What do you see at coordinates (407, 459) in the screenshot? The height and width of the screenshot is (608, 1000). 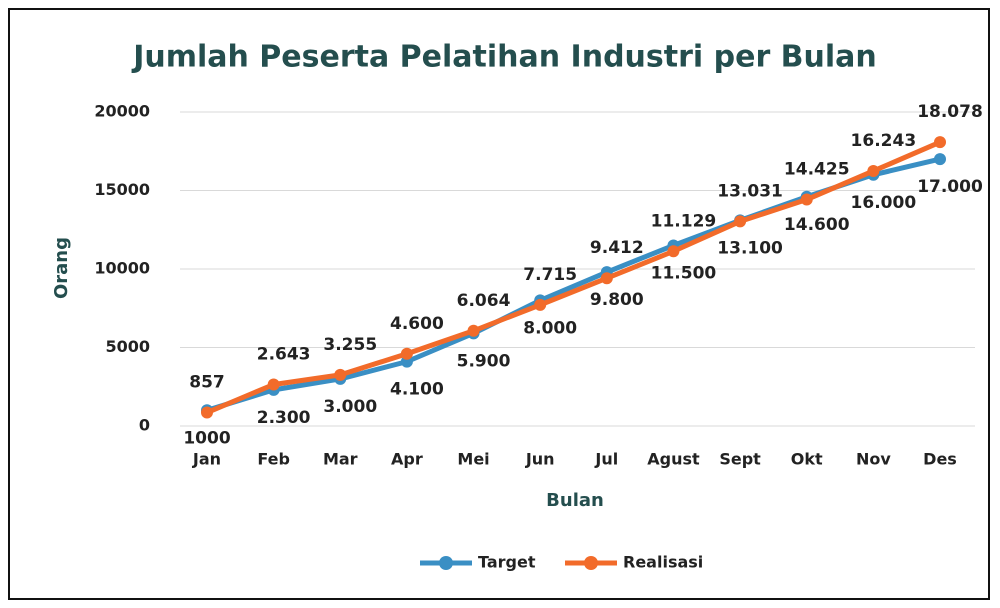 I see `x-tick-label: Apr` at bounding box center [407, 459].